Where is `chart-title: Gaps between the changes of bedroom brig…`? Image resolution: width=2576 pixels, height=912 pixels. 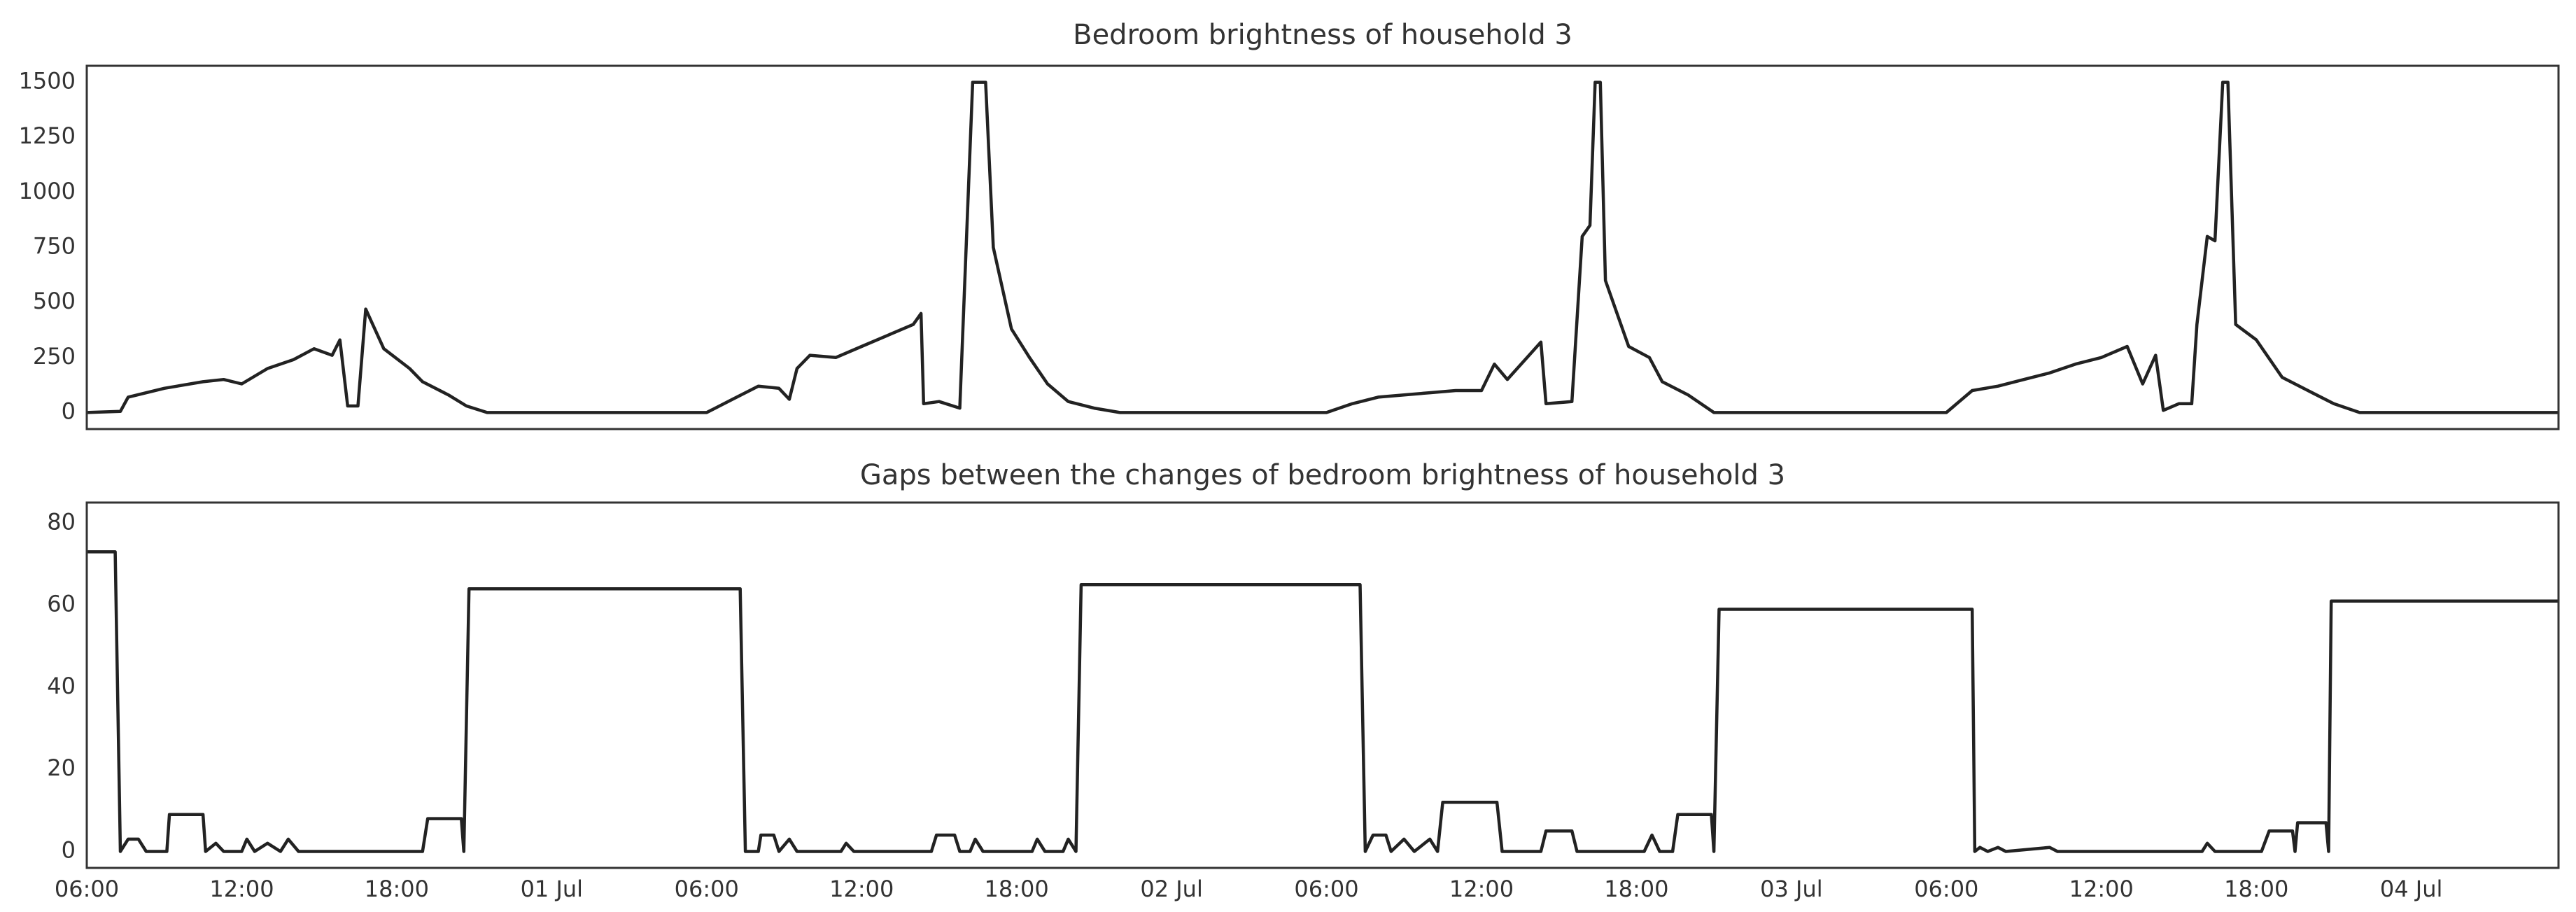
chart-title: Gaps between the changes of bedroom brig… is located at coordinates (1322, 475).